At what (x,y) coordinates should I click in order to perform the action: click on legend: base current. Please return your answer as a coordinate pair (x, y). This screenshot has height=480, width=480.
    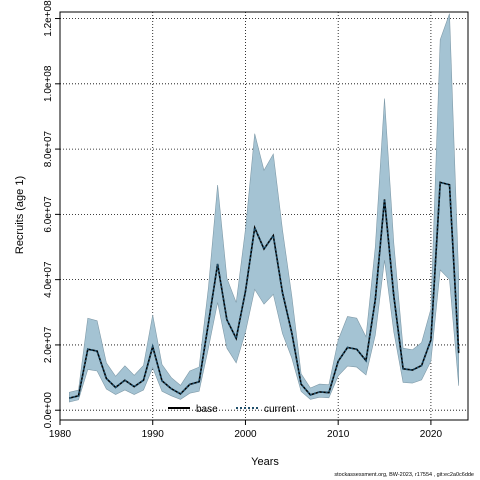
    Looking at the image, I should click on (231, 409).